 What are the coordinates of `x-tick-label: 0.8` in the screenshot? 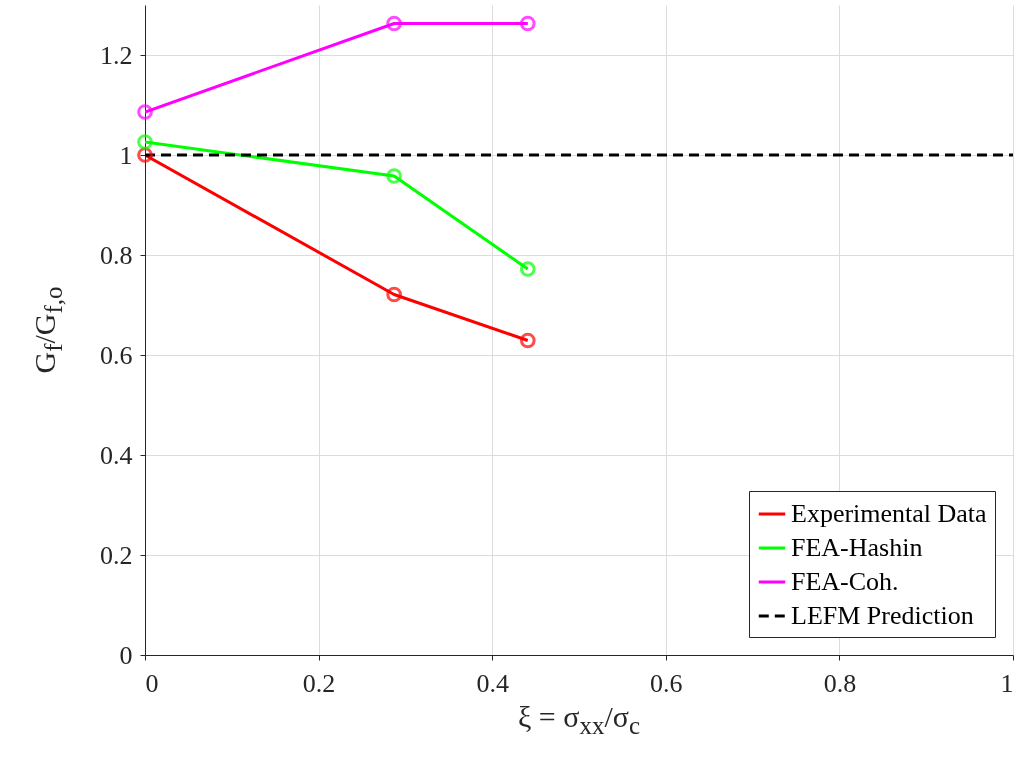 It's located at (840, 683).